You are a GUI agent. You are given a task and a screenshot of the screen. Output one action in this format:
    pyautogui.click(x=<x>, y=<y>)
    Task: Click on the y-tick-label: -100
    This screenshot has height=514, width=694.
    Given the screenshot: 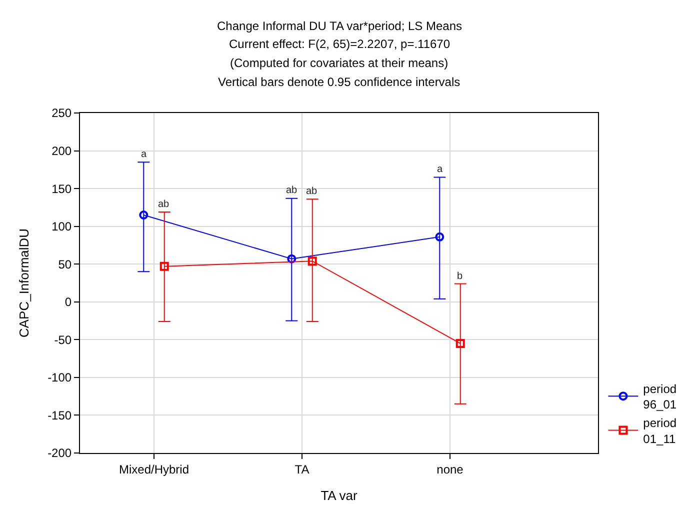 What is the action you would take?
    pyautogui.click(x=60, y=377)
    